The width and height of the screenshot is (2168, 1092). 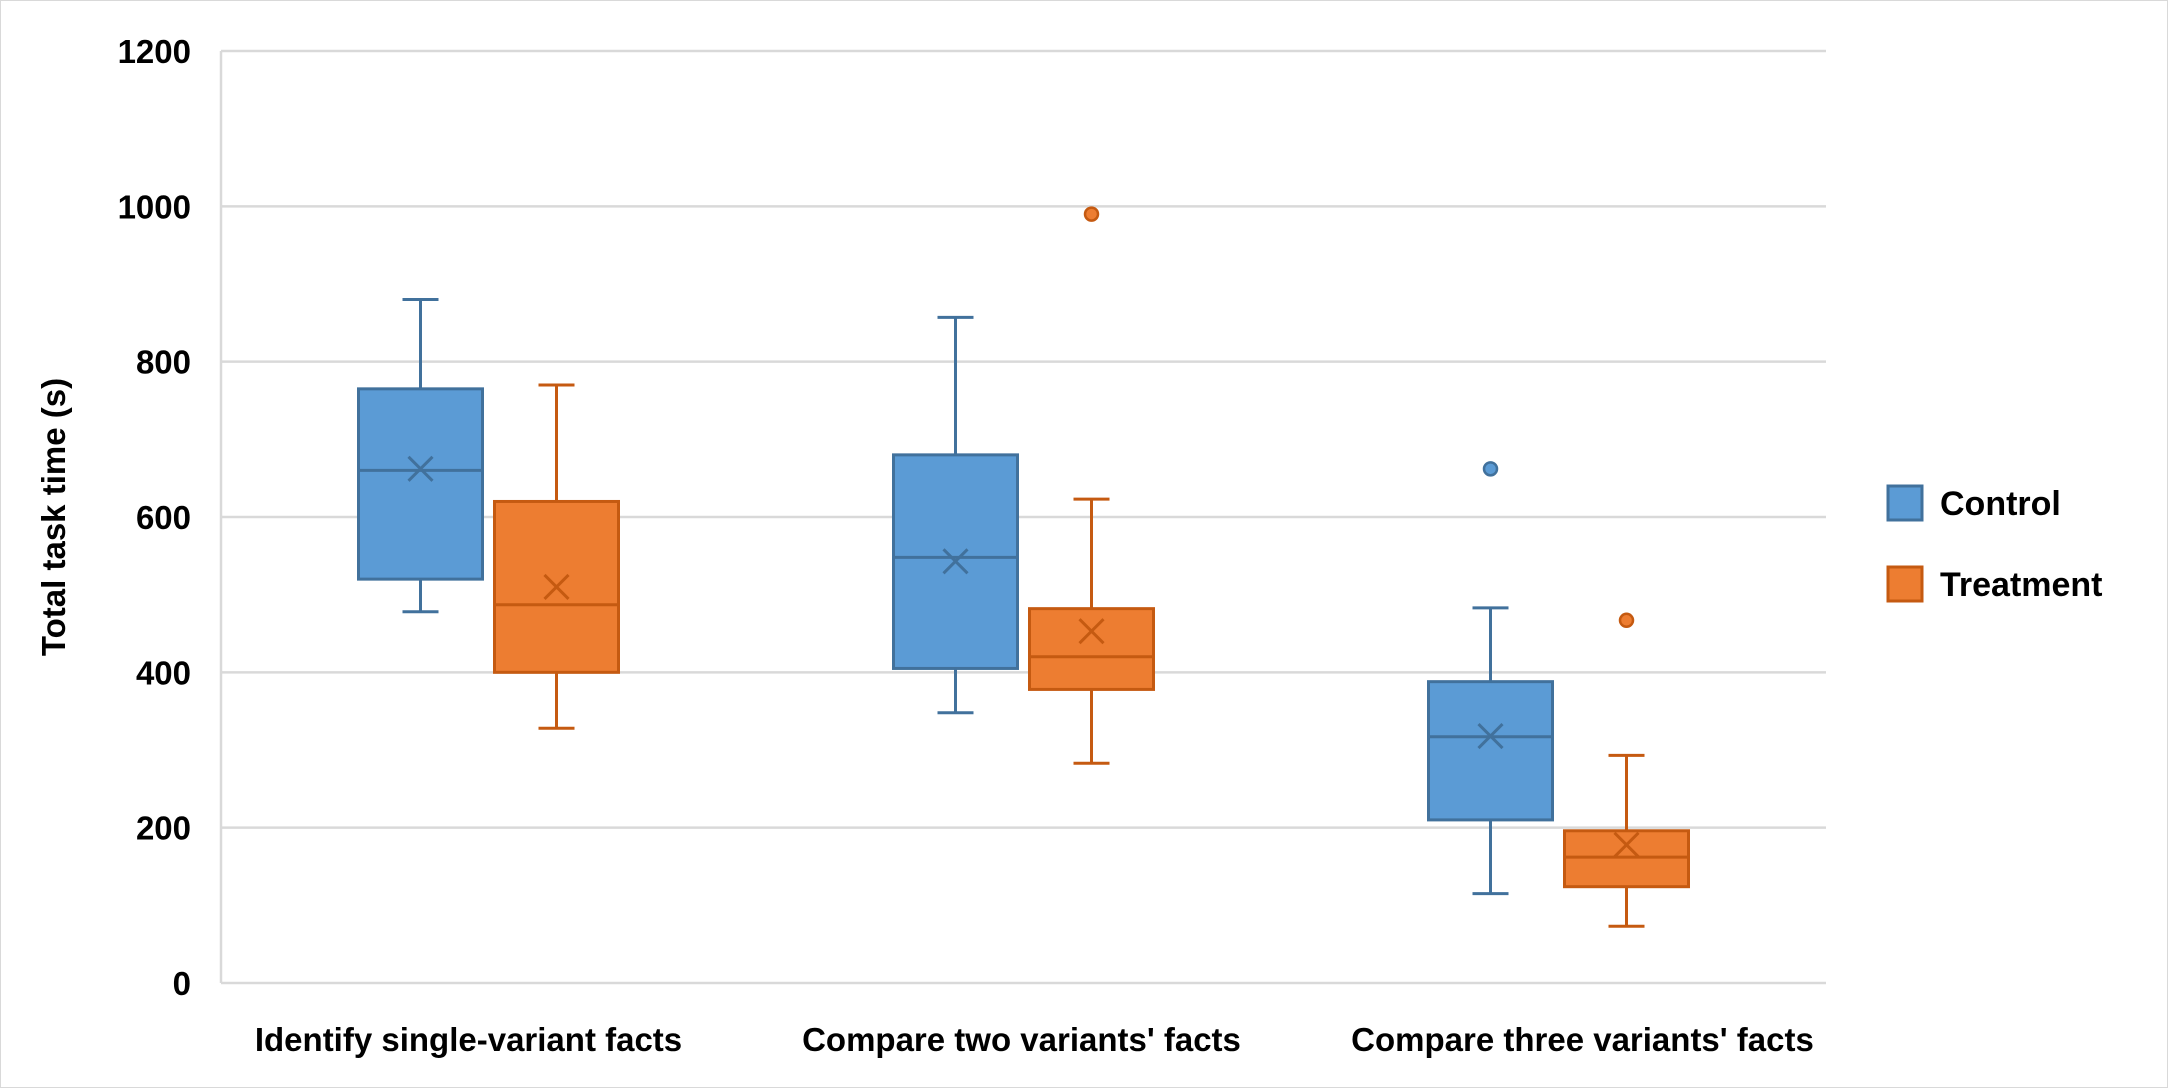 What do you see at coordinates (1994, 544) in the screenshot?
I see `legend: Control Treatment` at bounding box center [1994, 544].